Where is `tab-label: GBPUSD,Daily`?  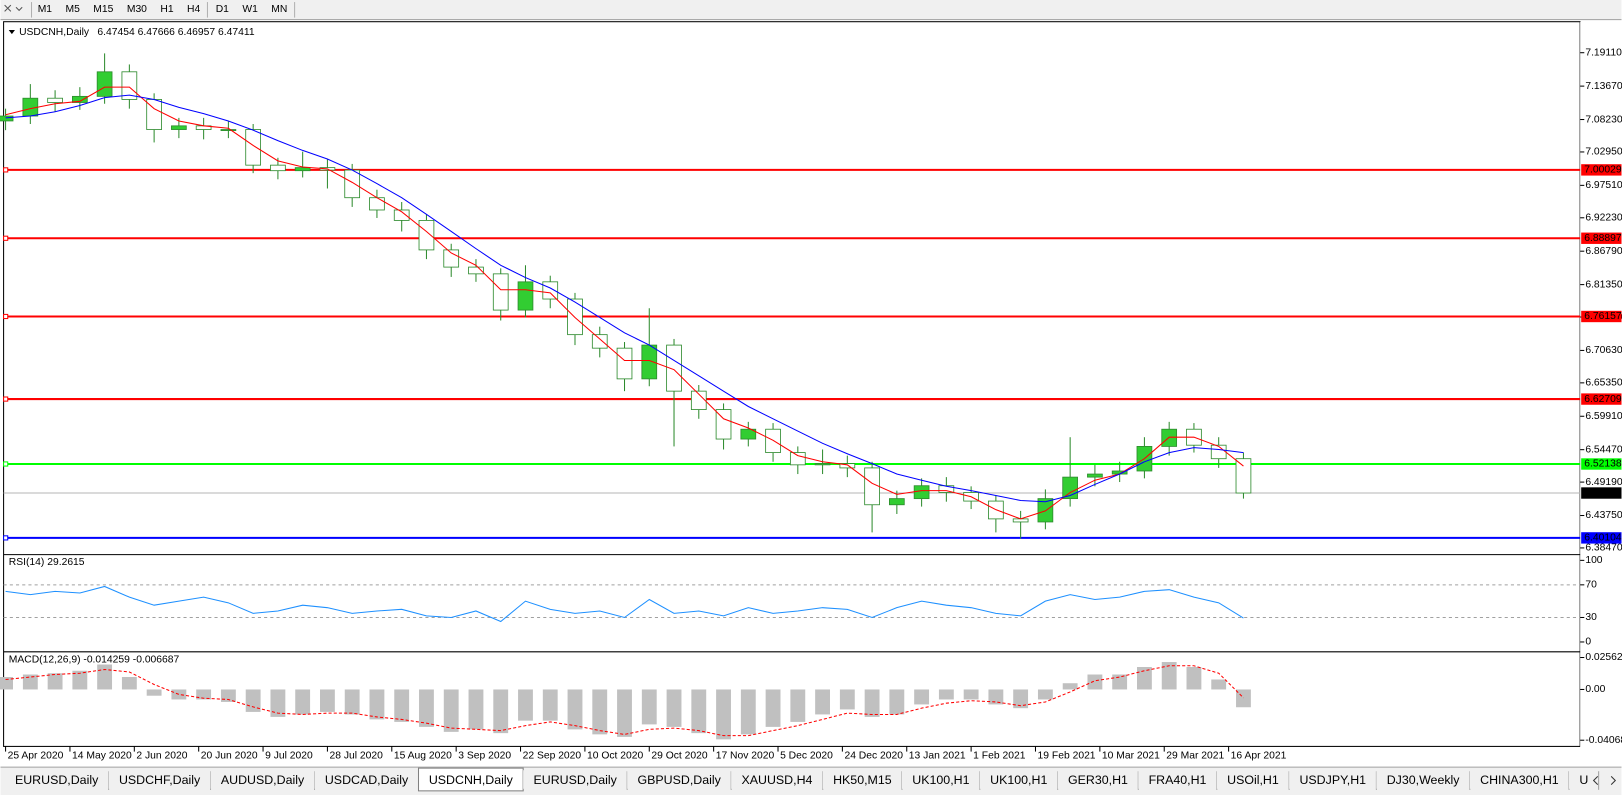
tab-label: GBPUSD,Daily is located at coordinates (680, 780).